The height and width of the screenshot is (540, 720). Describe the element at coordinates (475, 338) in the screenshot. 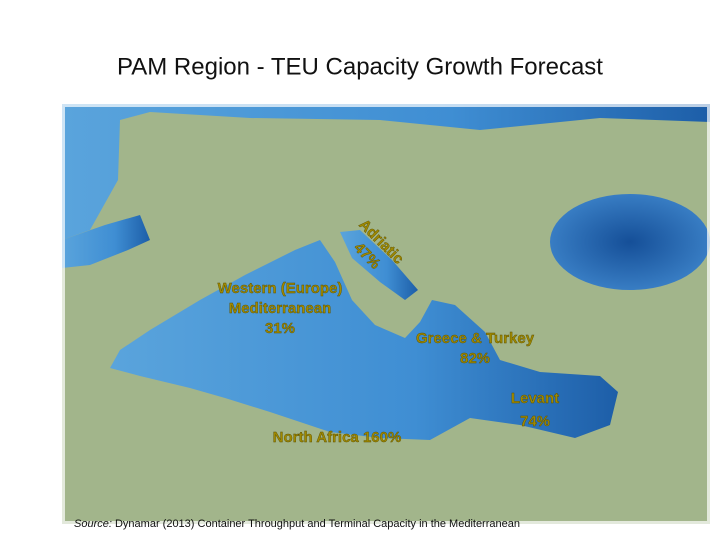

I see `region-name: Greece & Turkey` at that location.